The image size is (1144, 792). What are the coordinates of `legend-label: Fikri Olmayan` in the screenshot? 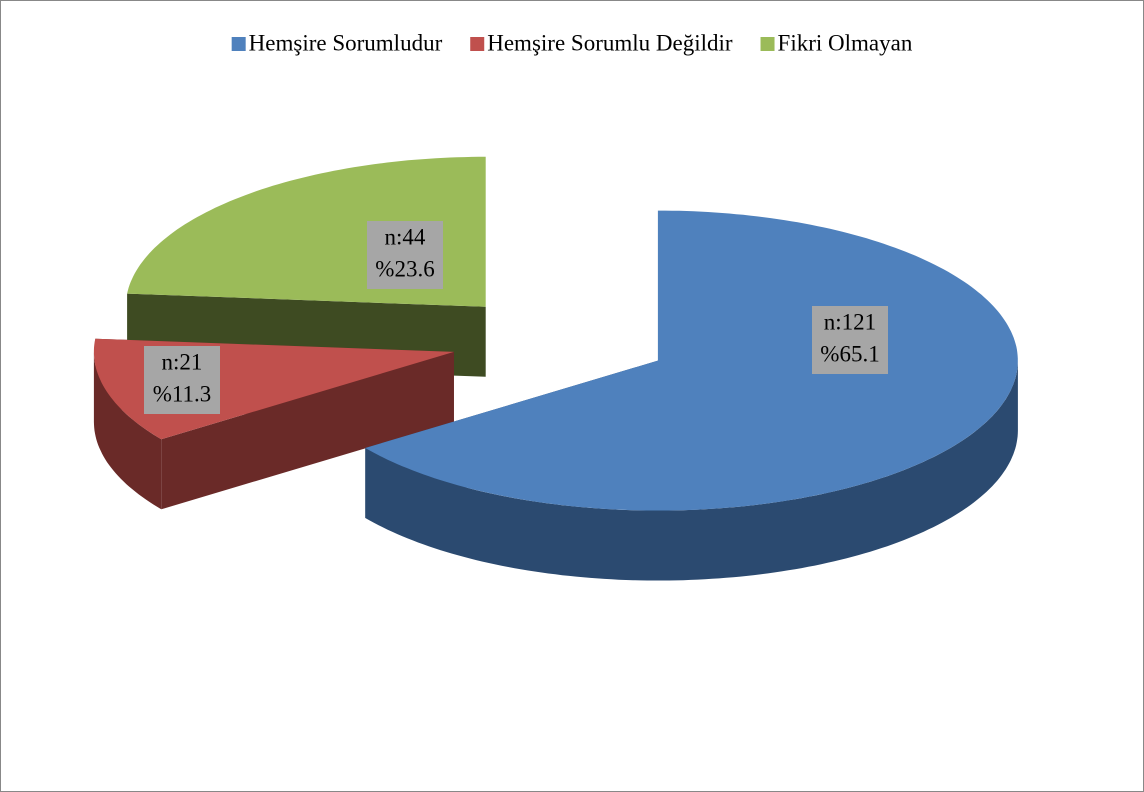 It's located at (845, 42).